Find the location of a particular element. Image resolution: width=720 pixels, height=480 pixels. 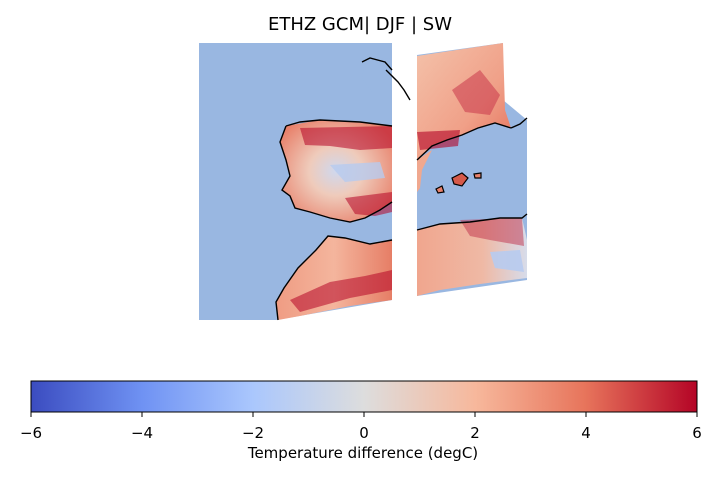

colorbar-label: Temperature difference (degC) is located at coordinates (363, 453).